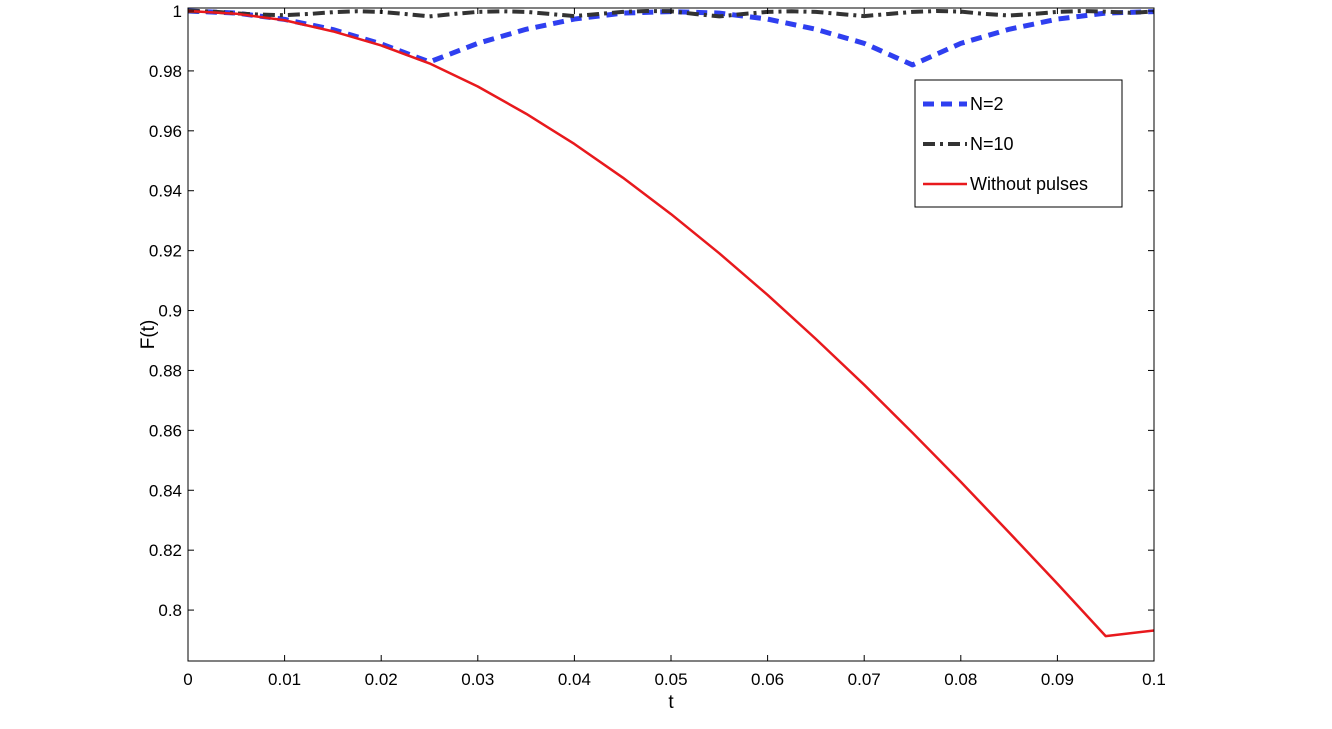 The height and width of the screenshot is (729, 1332). Describe the element at coordinates (1018, 143) in the screenshot. I see `legend: N=2 N=10 Without pulses` at that location.